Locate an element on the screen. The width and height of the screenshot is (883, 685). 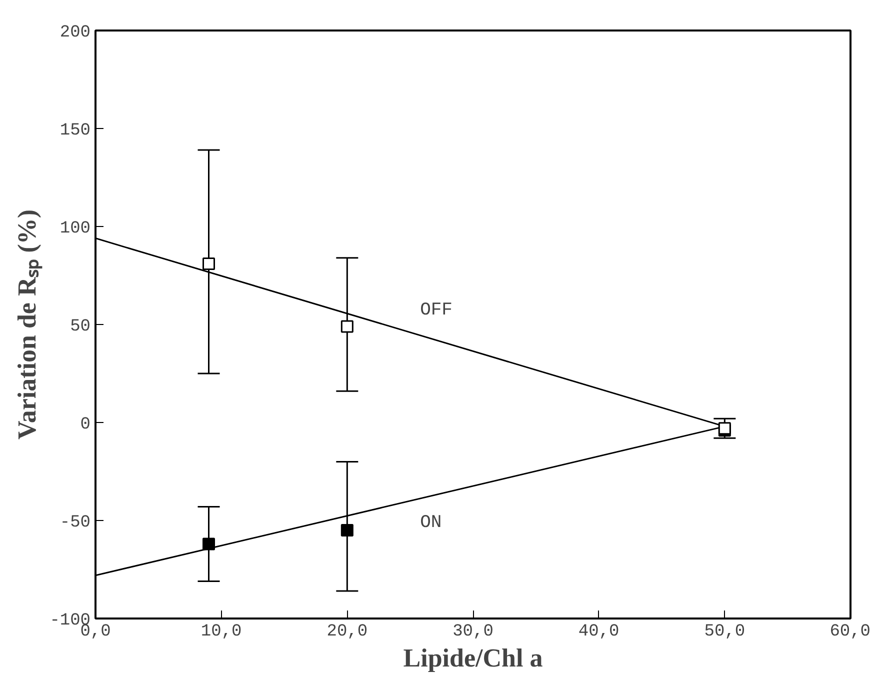
x-axis-title: Lipide/Chl a is located at coordinates (473, 658).